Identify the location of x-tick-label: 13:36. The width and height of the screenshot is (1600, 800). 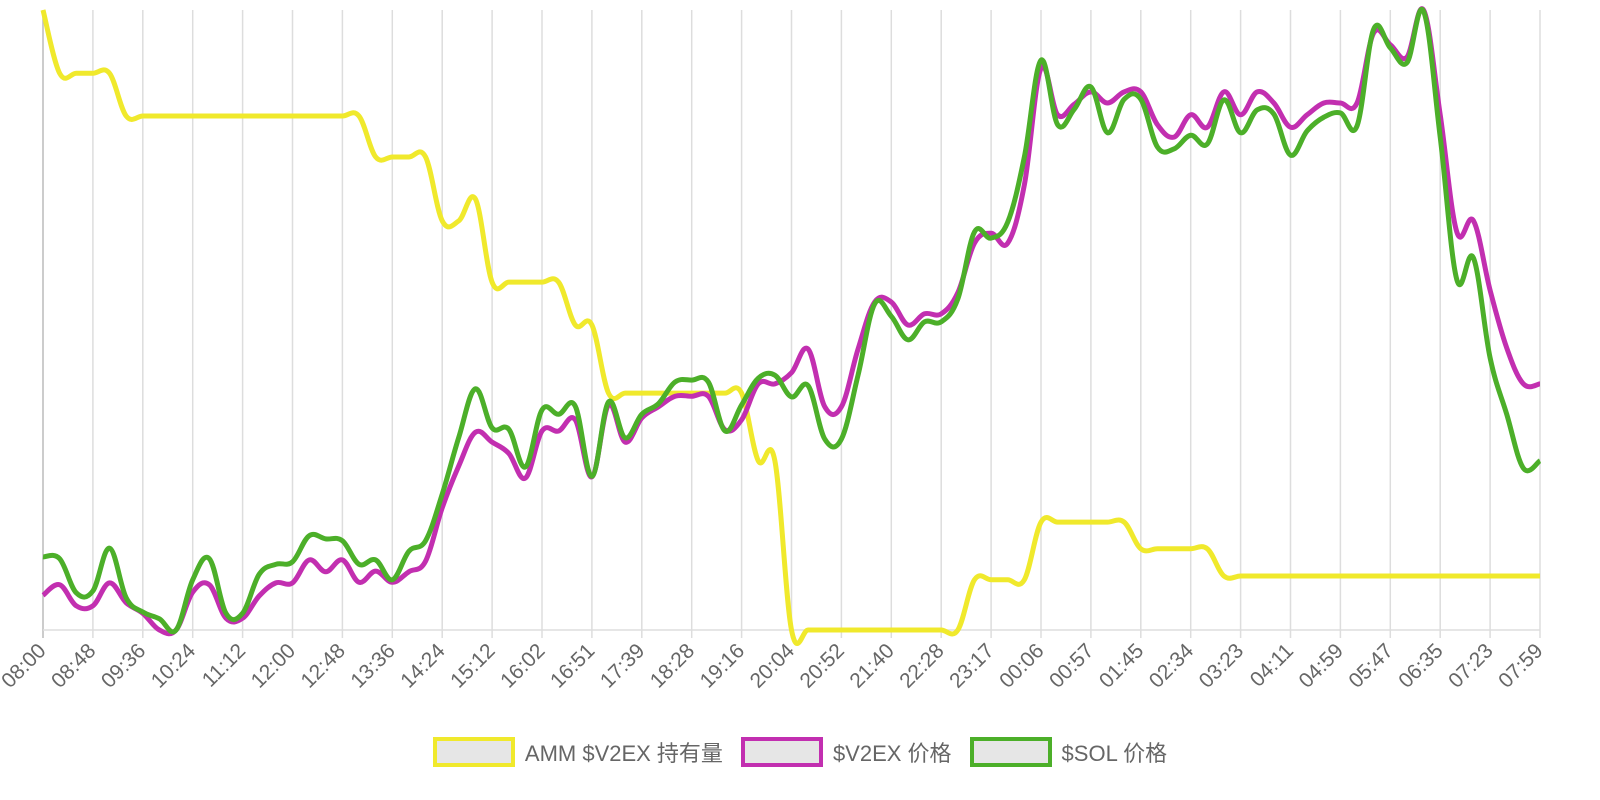
(372, 665).